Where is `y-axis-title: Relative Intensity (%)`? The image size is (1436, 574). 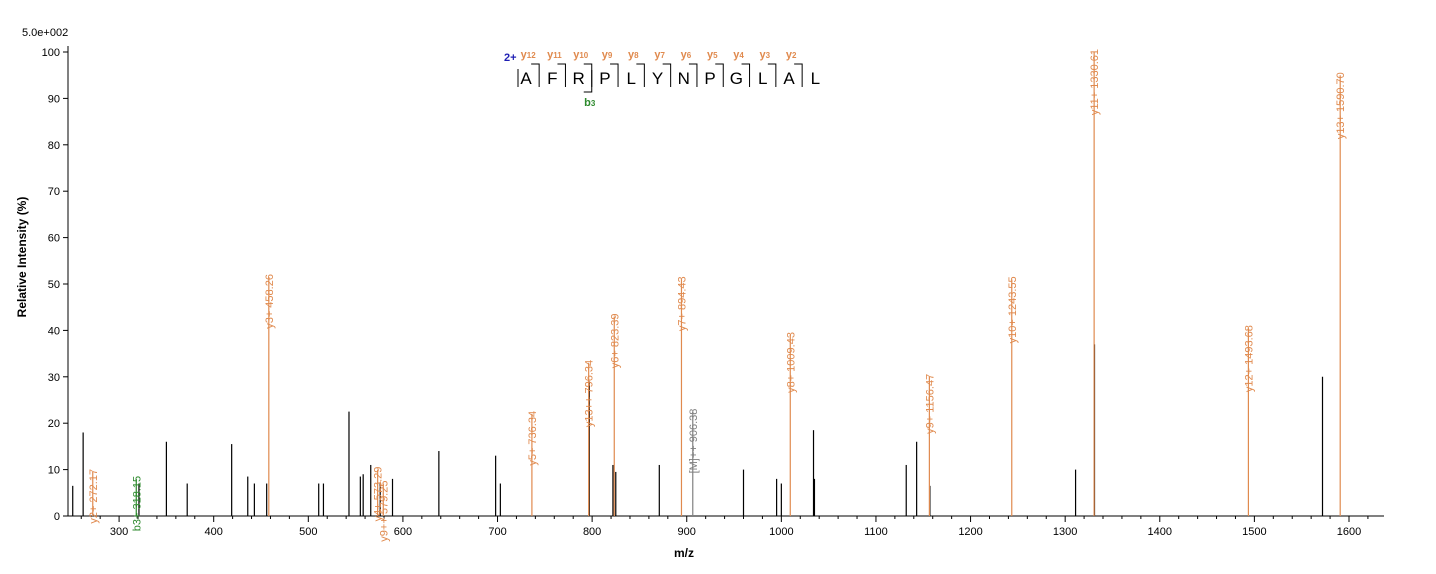
y-axis-title: Relative Intensity (%) is located at coordinates (22, 257).